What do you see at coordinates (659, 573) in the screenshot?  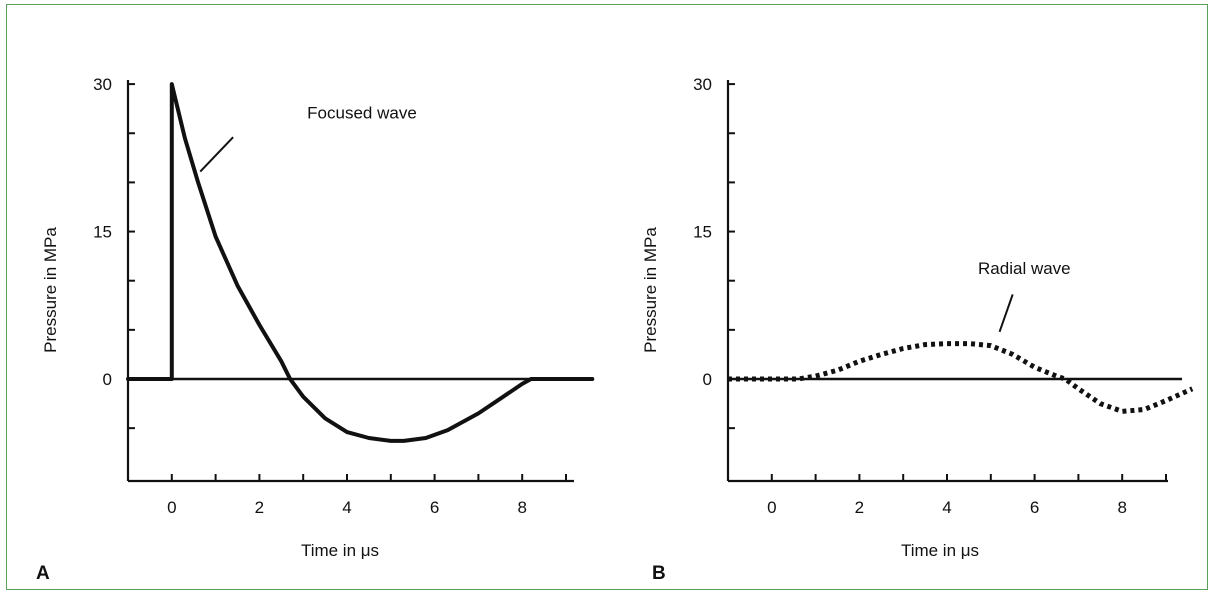 I see `panel-label-b: B` at bounding box center [659, 573].